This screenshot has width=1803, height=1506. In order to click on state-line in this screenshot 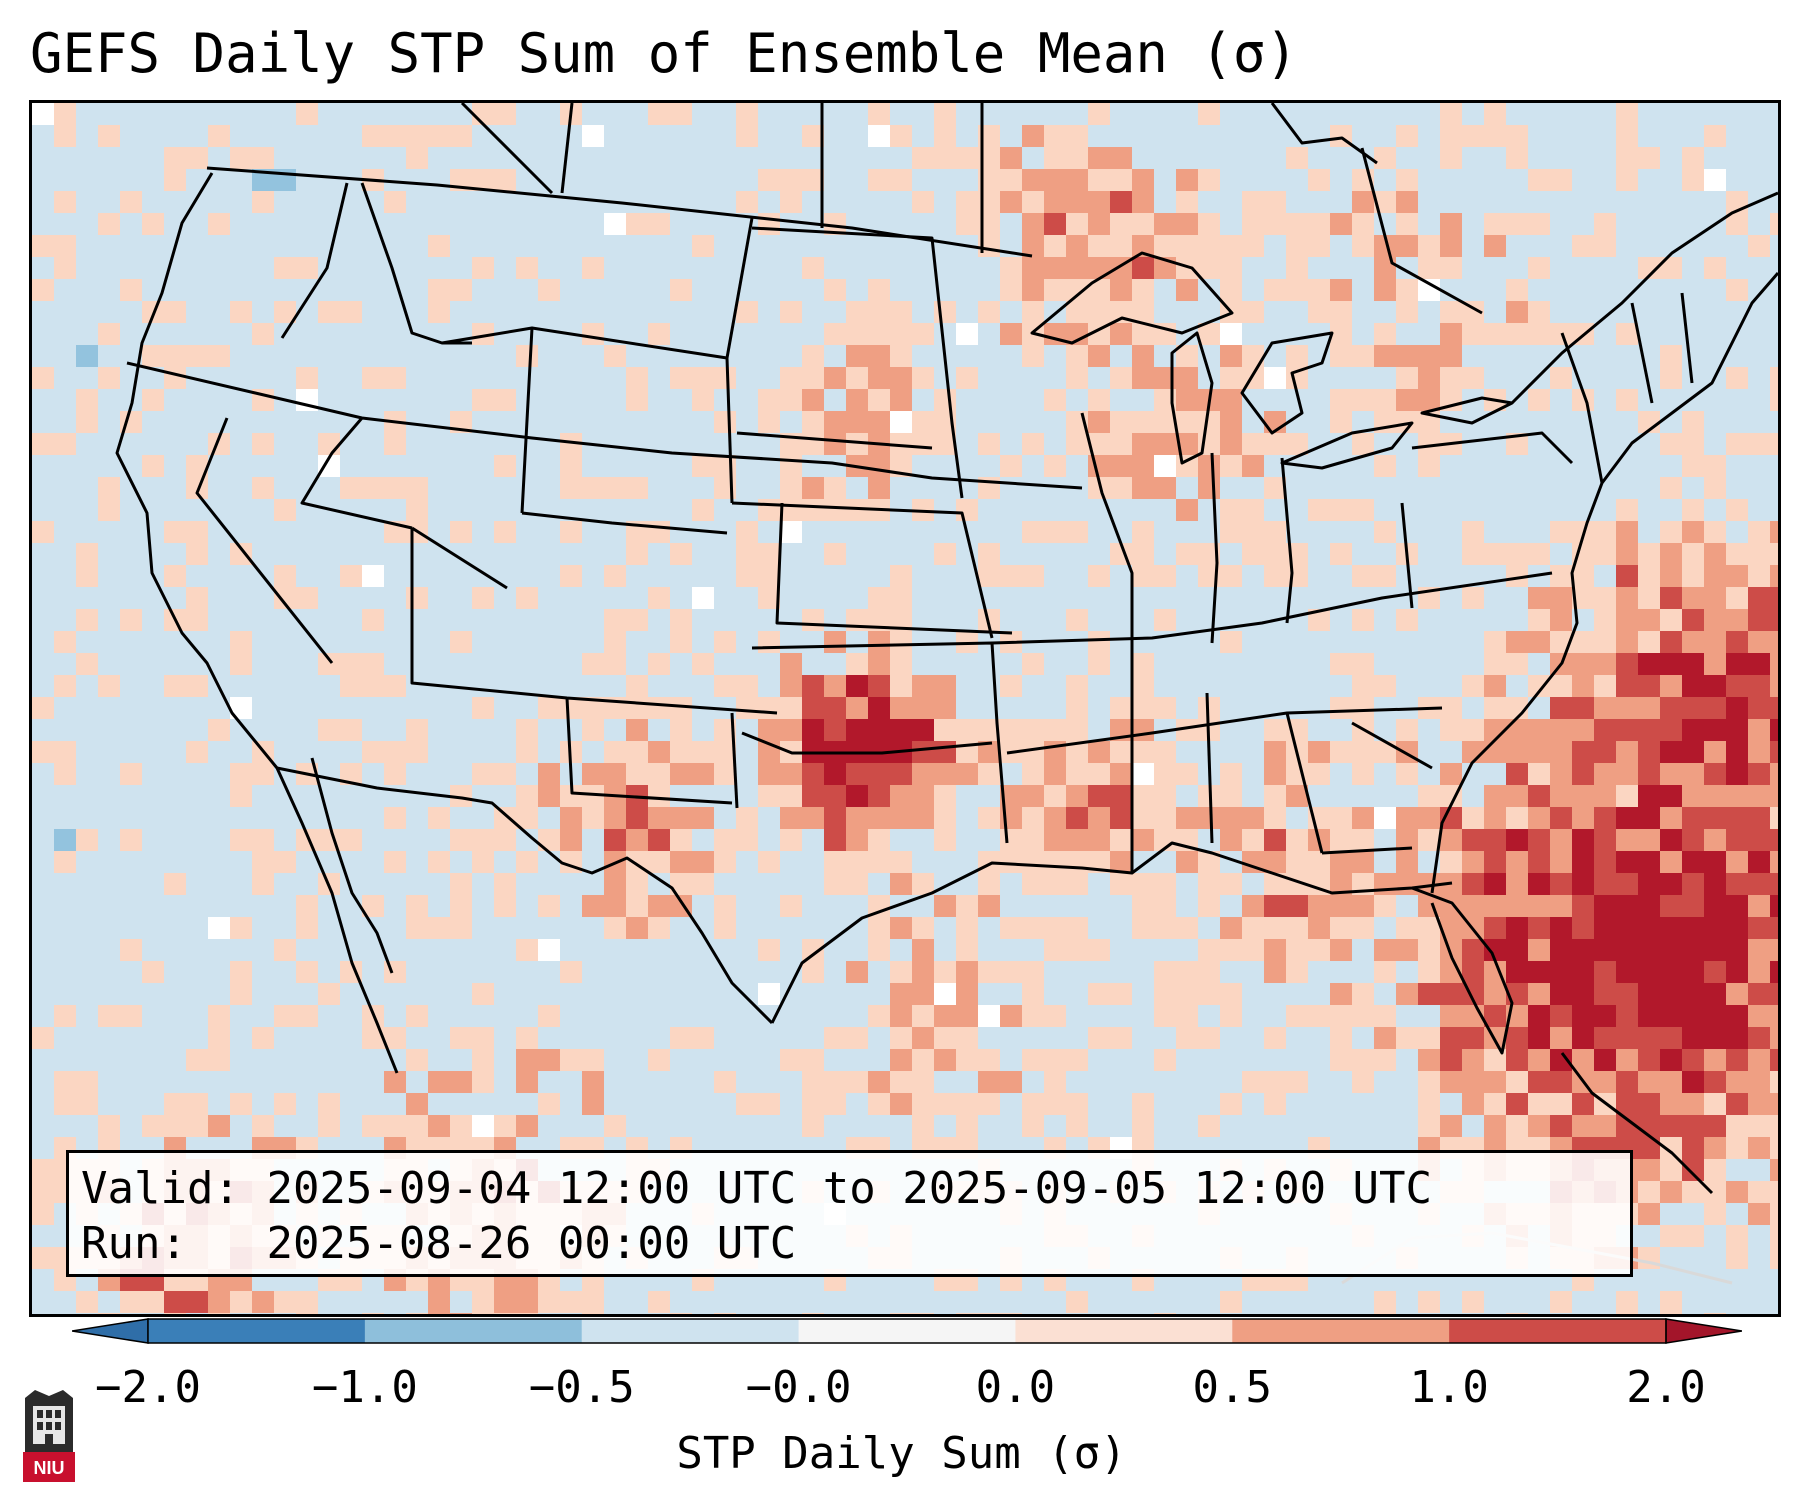, I will do `click(1287, 540)`.